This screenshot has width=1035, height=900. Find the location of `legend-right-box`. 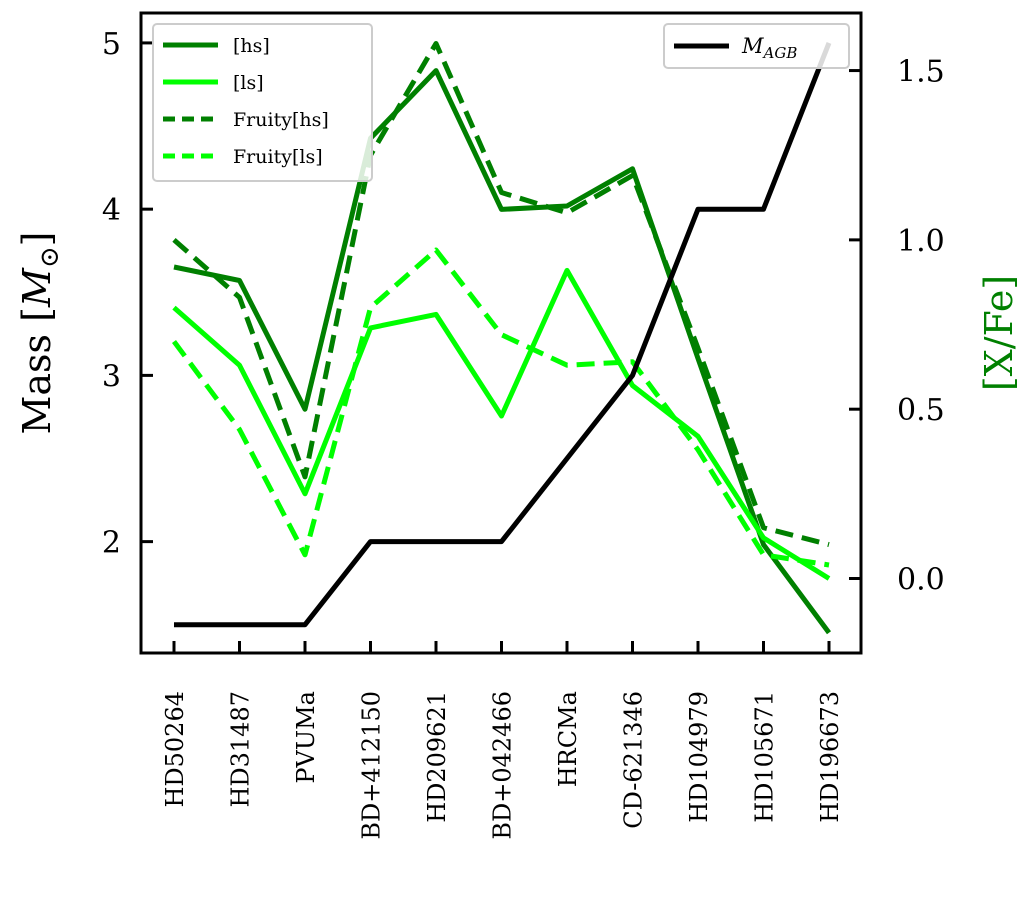

legend-right-box is located at coordinates (756, 46).